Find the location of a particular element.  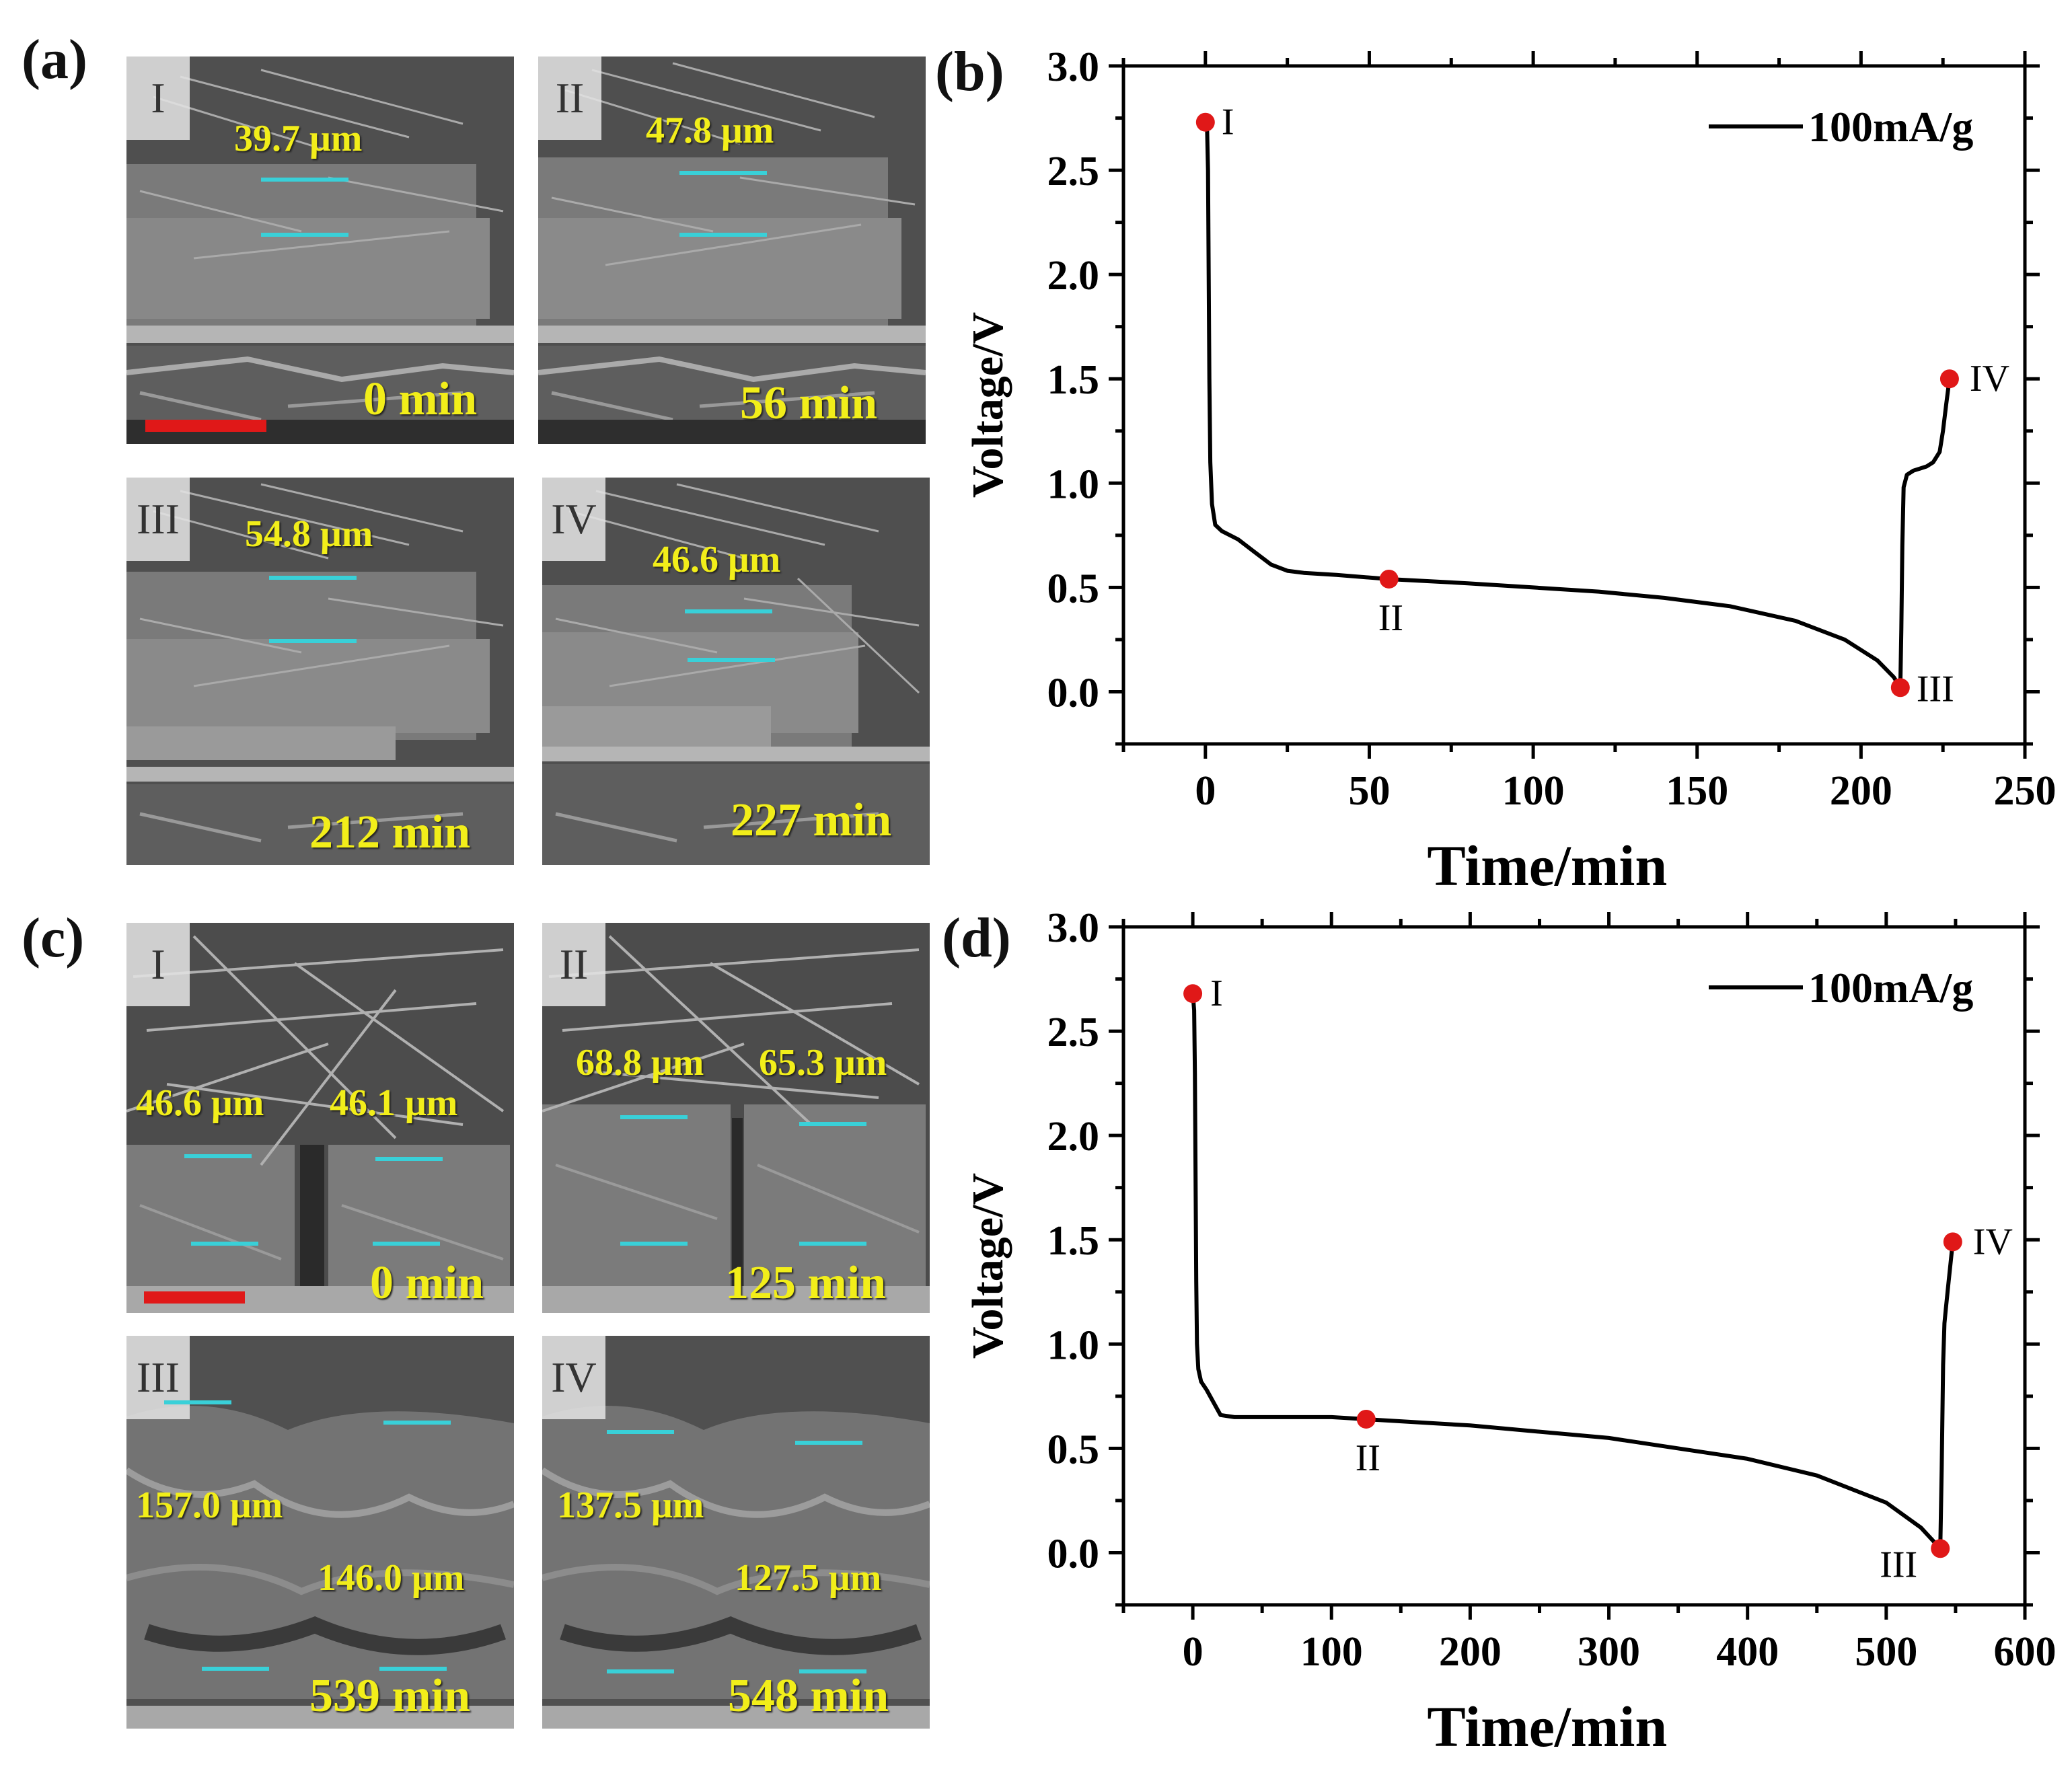

panel-label-b: (b) is located at coordinates (969, 71).